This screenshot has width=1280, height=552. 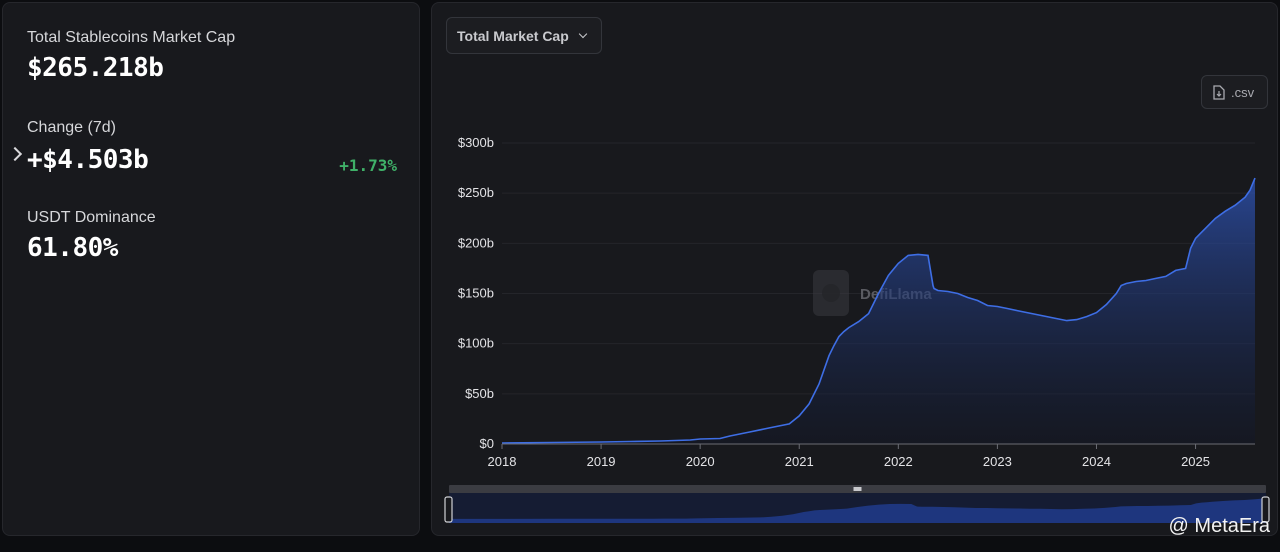 What do you see at coordinates (601, 461) in the screenshot?
I see `x-tick-label: 2019` at bounding box center [601, 461].